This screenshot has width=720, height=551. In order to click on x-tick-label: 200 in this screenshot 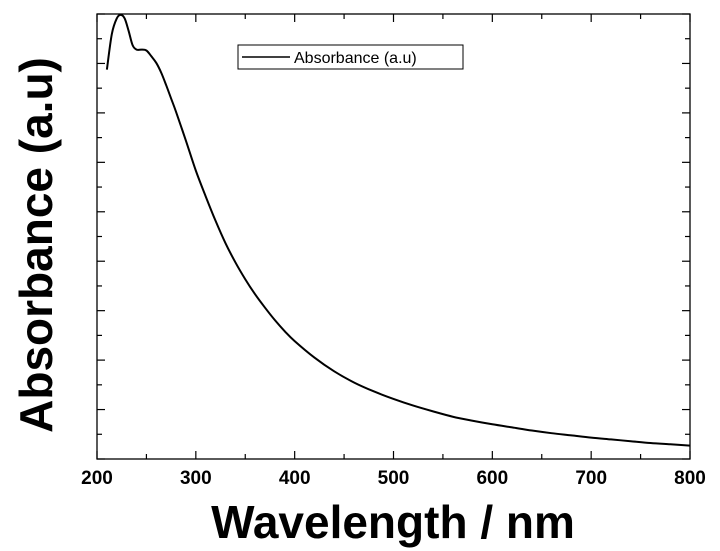, I will do `click(97, 478)`.